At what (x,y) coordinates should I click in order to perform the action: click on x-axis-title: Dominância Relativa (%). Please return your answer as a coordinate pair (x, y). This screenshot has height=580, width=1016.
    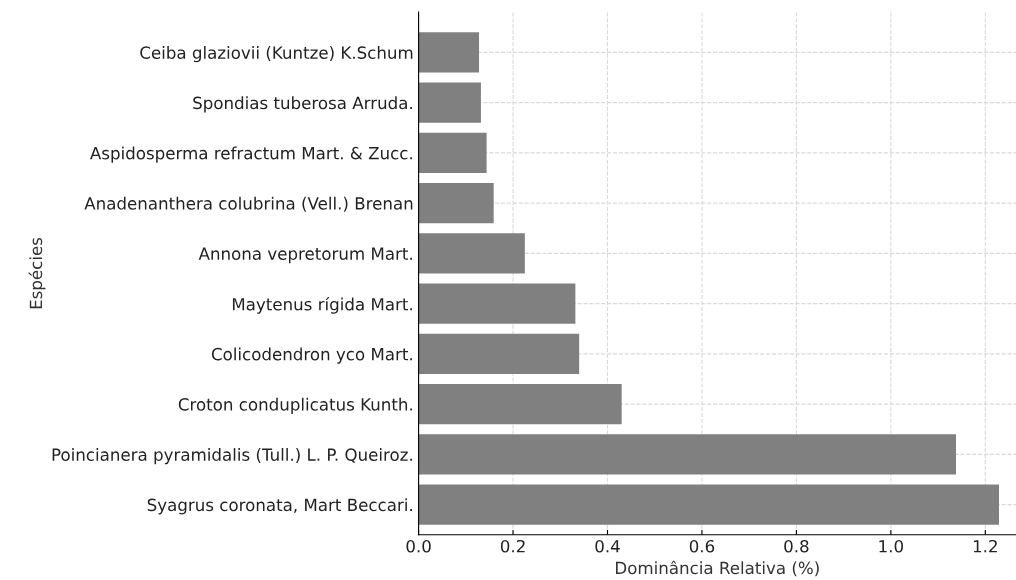
    Looking at the image, I should click on (717, 568).